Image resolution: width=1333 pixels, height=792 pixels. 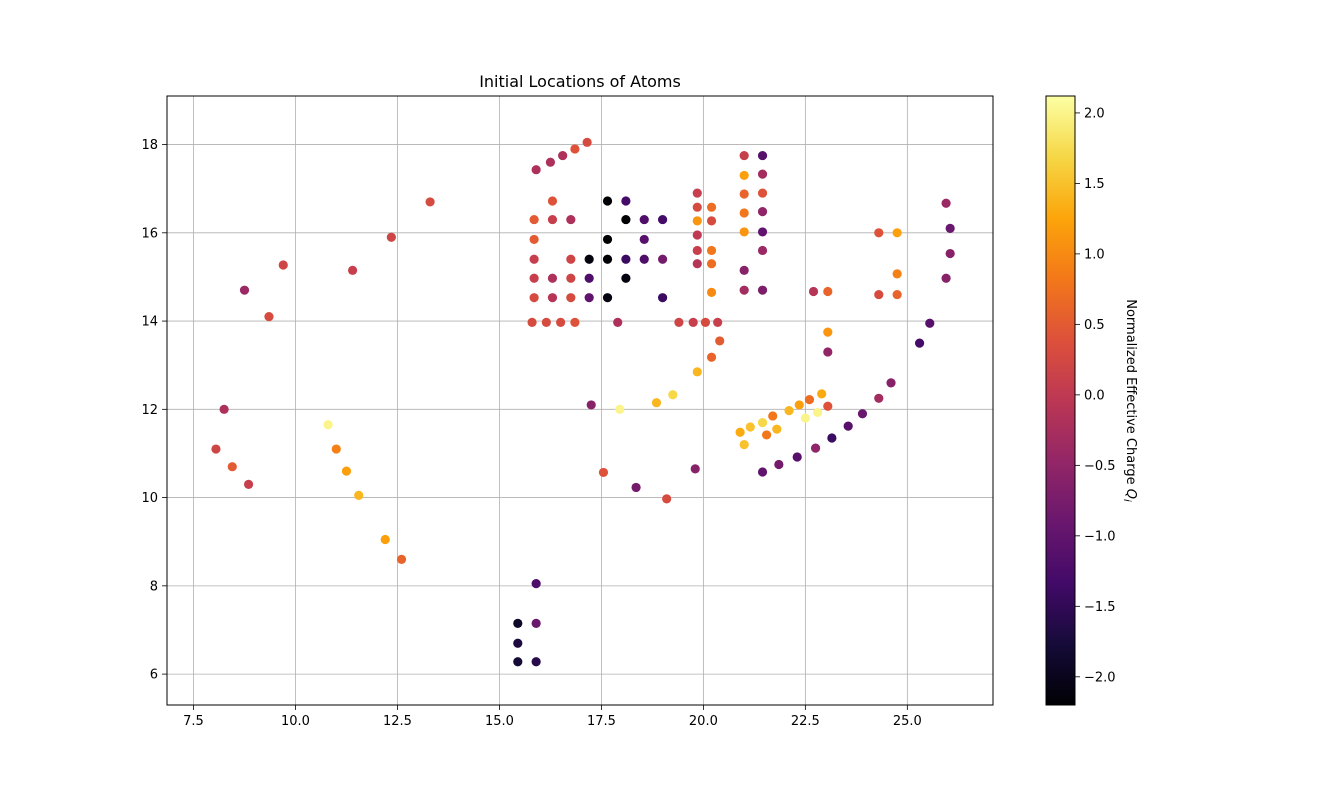 I want to click on chart-title: Initial Locations of Atoms, so click(x=580, y=81).